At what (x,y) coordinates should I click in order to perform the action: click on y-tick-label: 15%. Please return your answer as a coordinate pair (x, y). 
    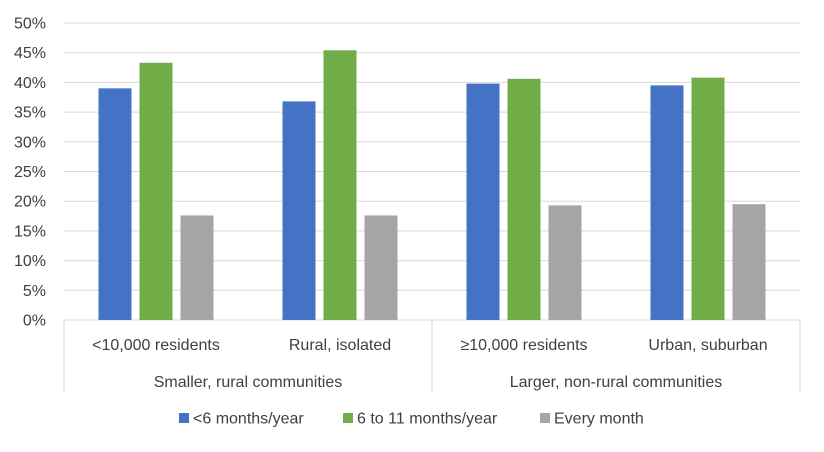
    Looking at the image, I should click on (30, 231).